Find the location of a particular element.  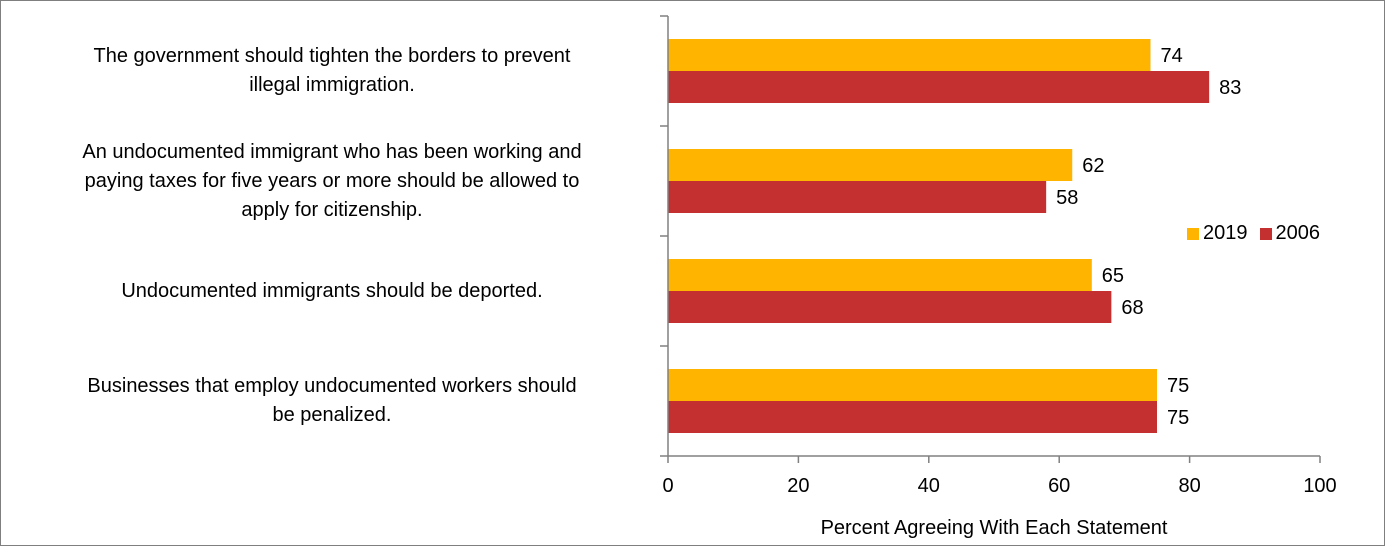

data-label-2019-cat2: 62 is located at coordinates (1093, 166).